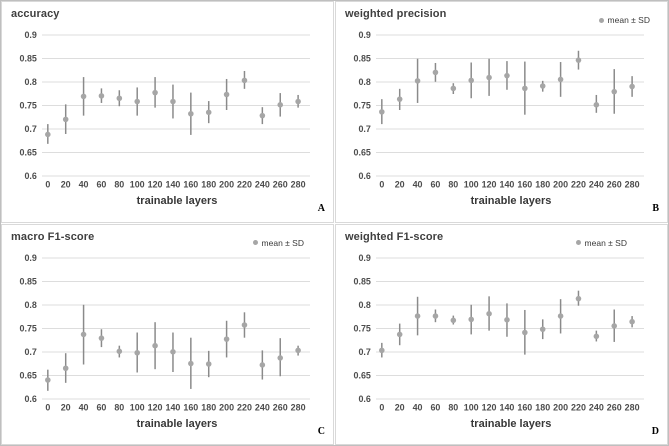 The image size is (669, 446). I want to click on panel-letter: A, so click(321, 208).